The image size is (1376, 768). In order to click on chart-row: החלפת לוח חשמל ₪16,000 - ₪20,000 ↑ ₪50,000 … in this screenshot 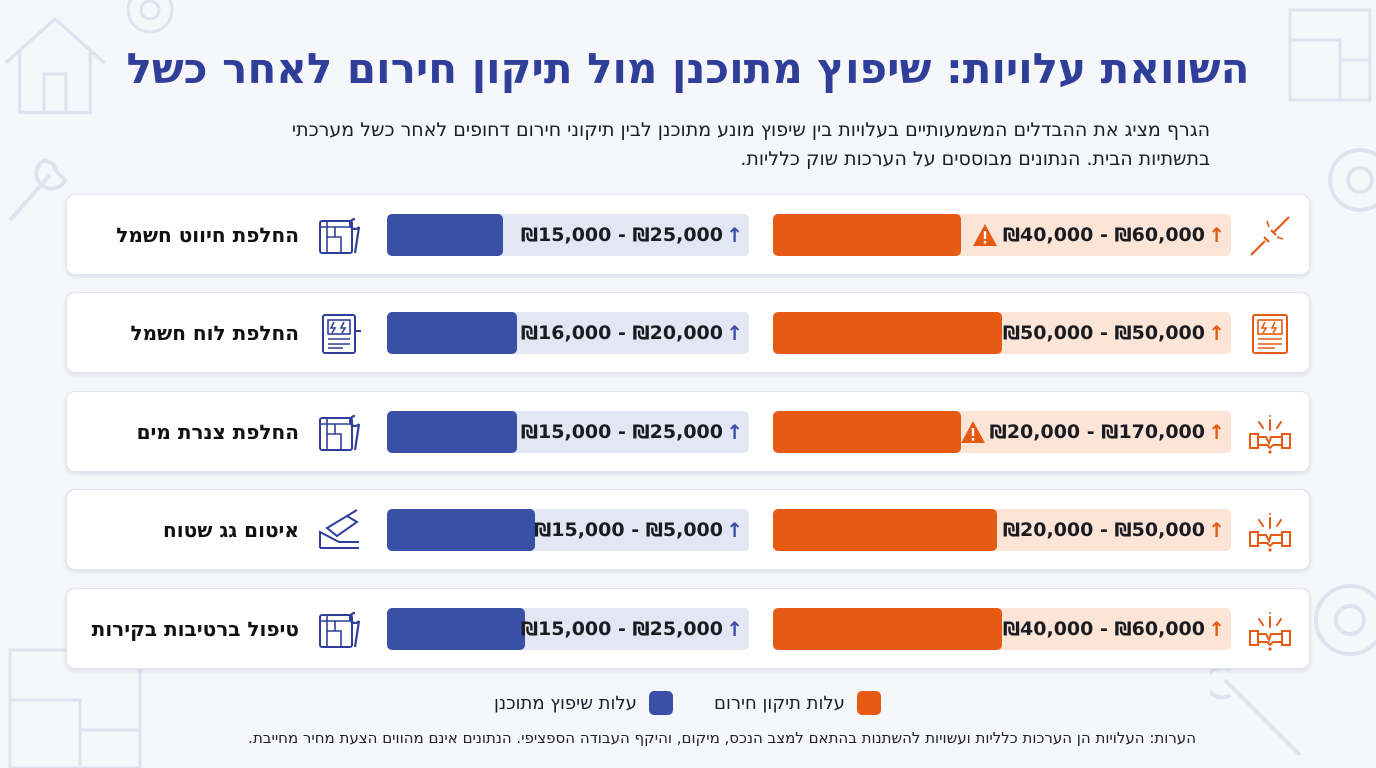, I will do `click(688, 332)`.